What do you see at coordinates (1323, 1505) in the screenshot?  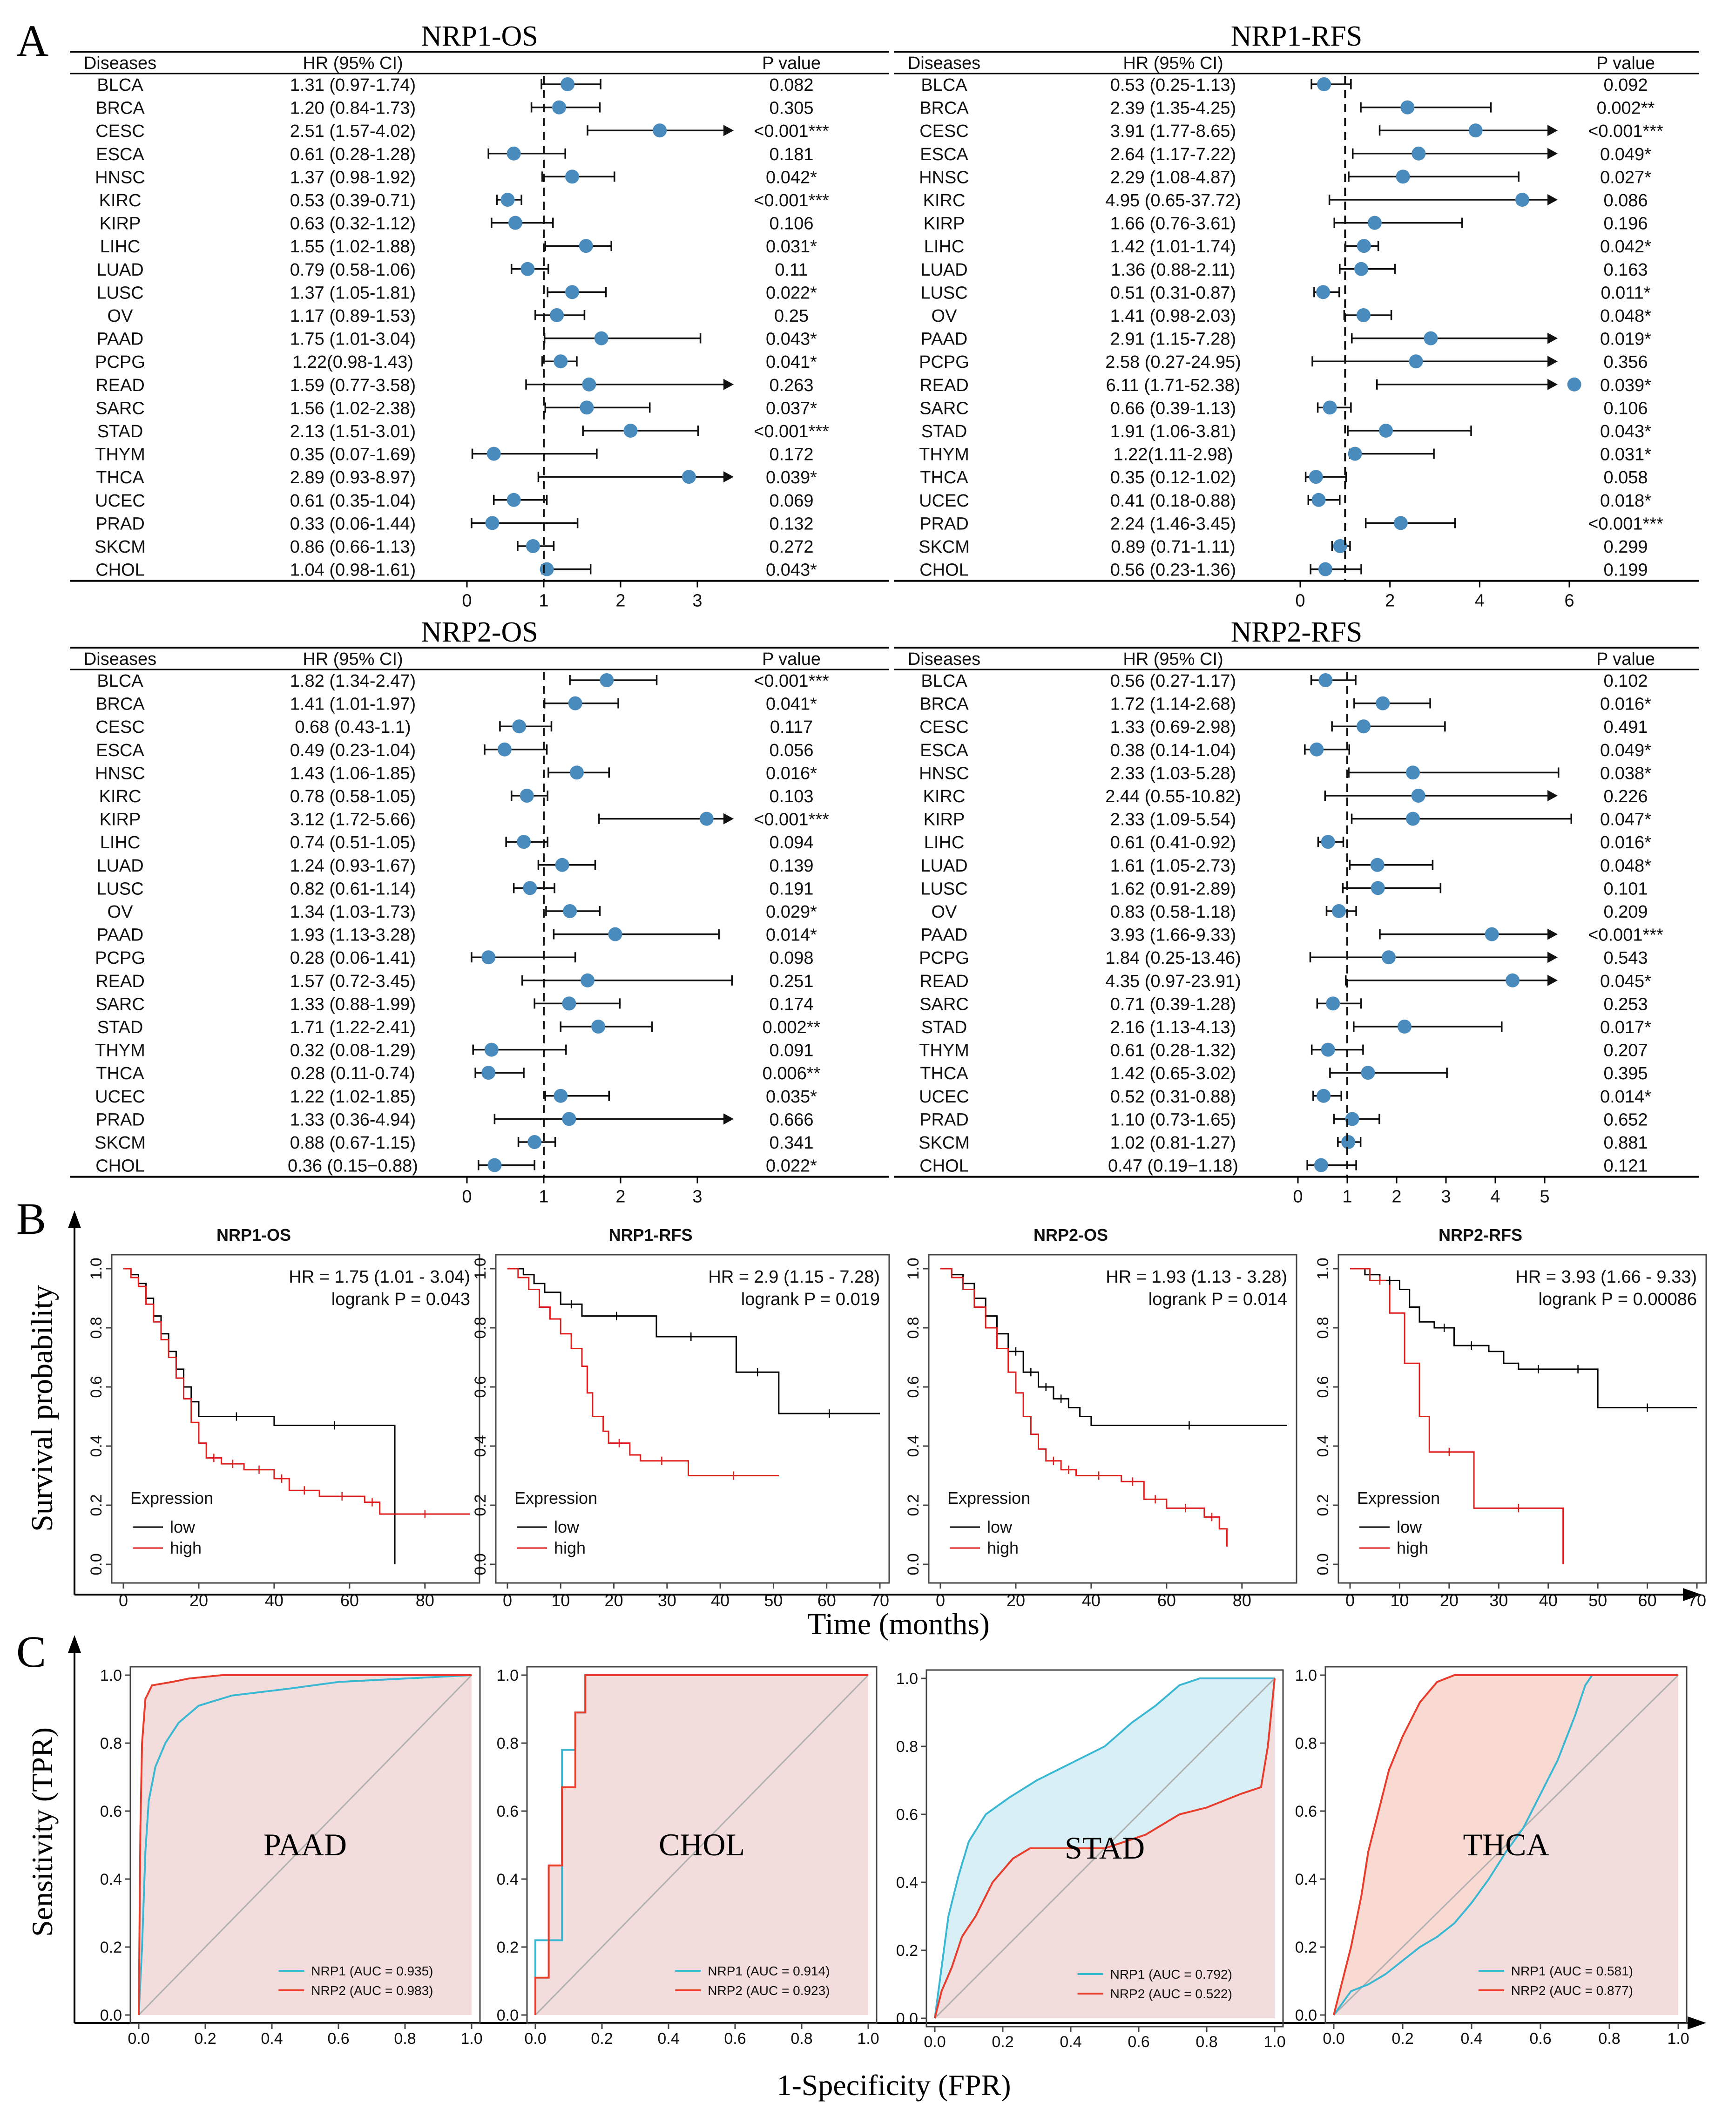 I see `km-y-tick-label: 0.2` at bounding box center [1323, 1505].